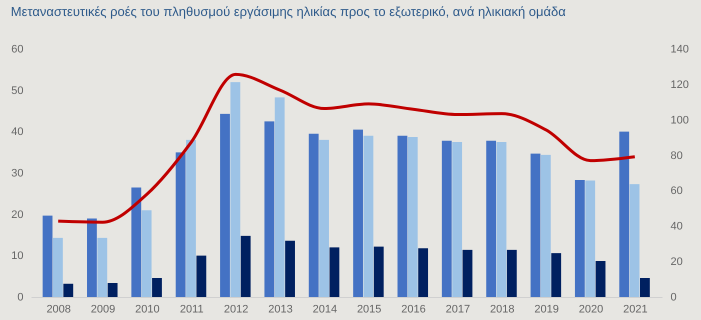 The image size is (701, 320). Describe the element at coordinates (502, 310) in the screenshot. I see `x-tick-label: 2018` at that location.